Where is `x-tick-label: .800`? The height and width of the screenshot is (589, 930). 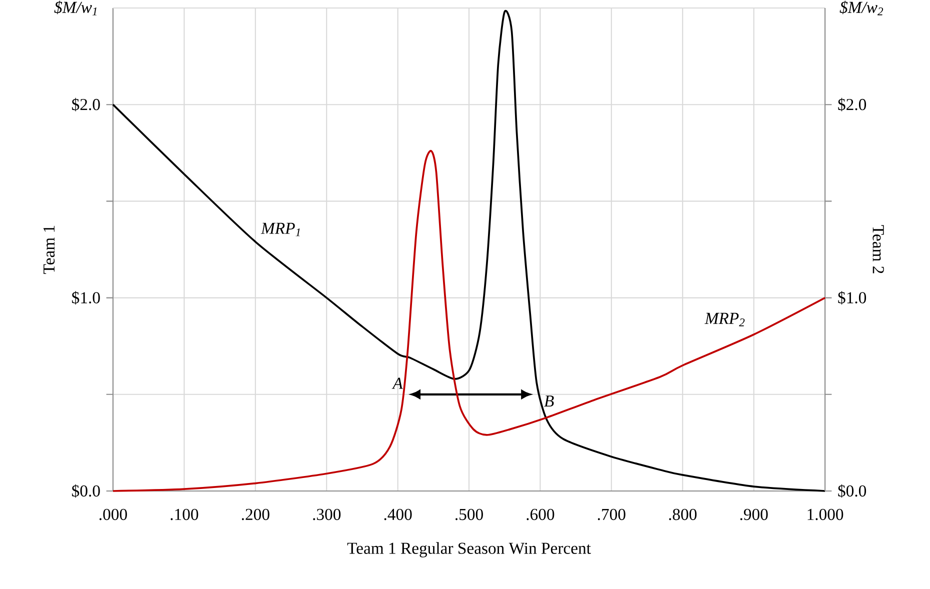 x-tick-label: .800 is located at coordinates (683, 514).